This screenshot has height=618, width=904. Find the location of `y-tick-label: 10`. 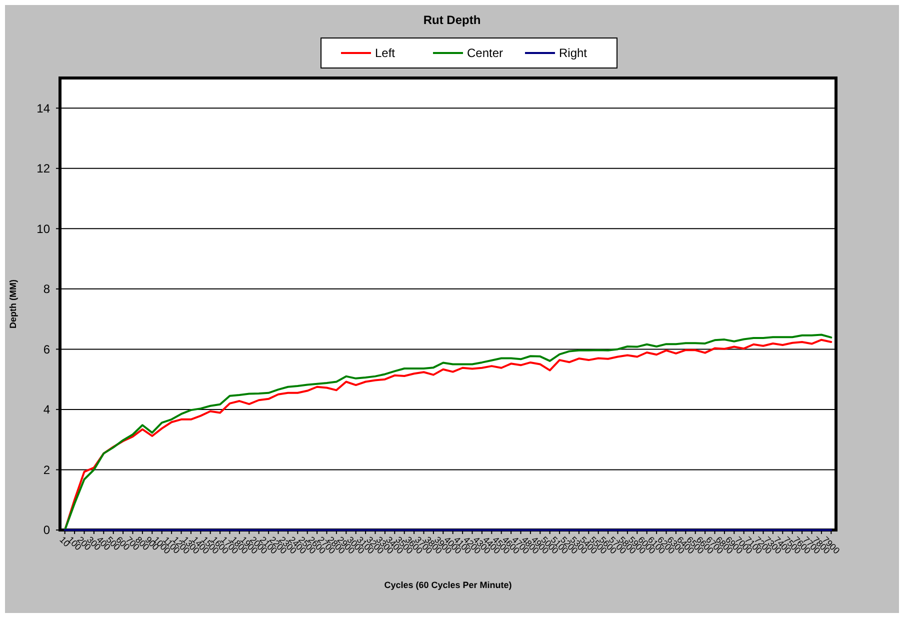

y-tick-label: 10 is located at coordinates (43, 229).